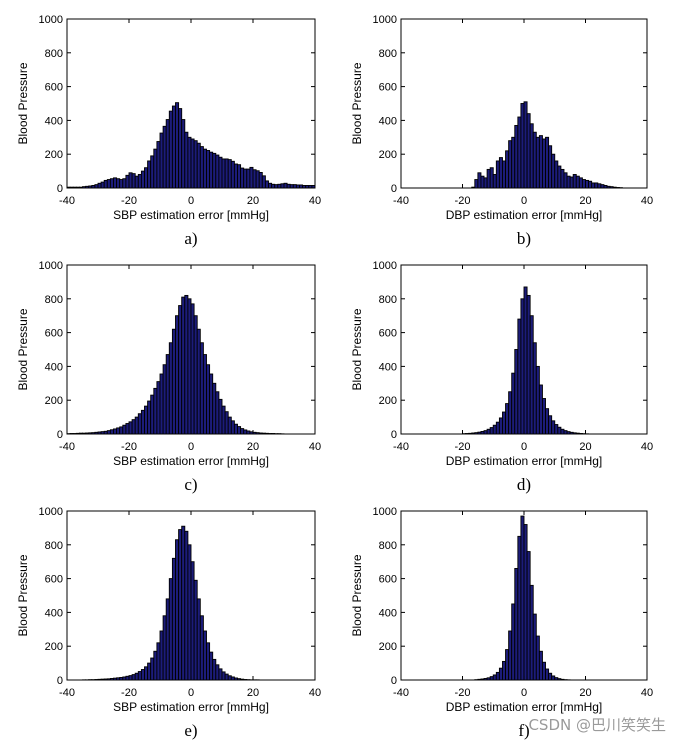 The width and height of the screenshot is (680, 743). Describe the element at coordinates (524, 215) in the screenshot. I see `x-axis-label: DBP estimation error [mmHg]` at that location.